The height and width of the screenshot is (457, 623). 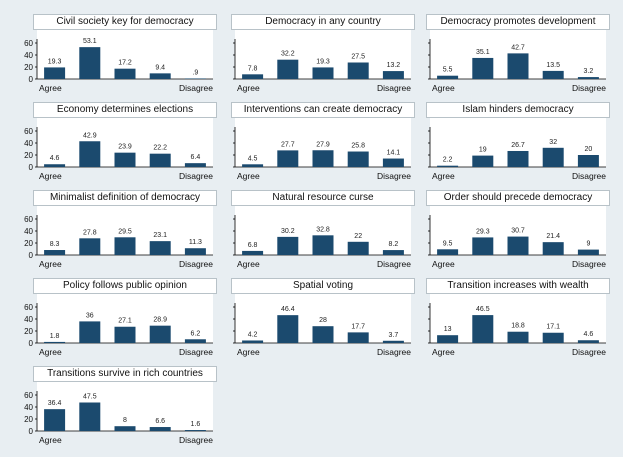 What do you see at coordinates (518, 145) in the screenshot?
I see `bar-value-label: 26.7` at bounding box center [518, 145].